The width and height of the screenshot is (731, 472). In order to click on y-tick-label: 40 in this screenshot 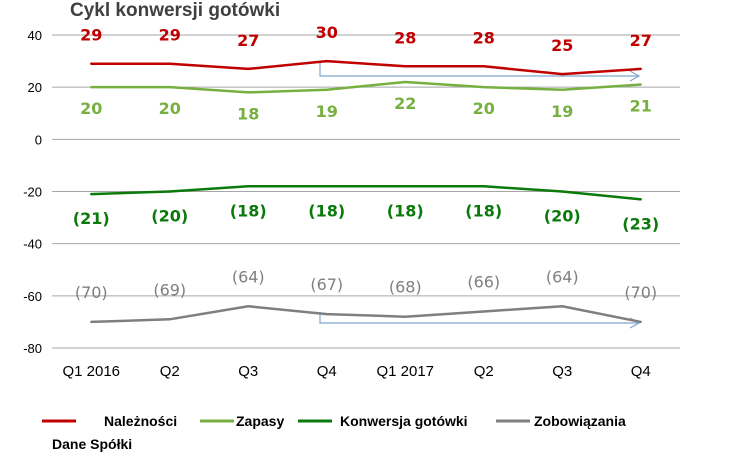, I will do `click(35, 35)`.